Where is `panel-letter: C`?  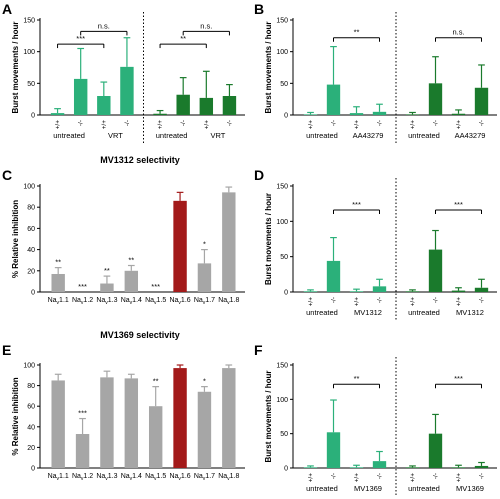 panel-letter: C is located at coordinates (7, 175).